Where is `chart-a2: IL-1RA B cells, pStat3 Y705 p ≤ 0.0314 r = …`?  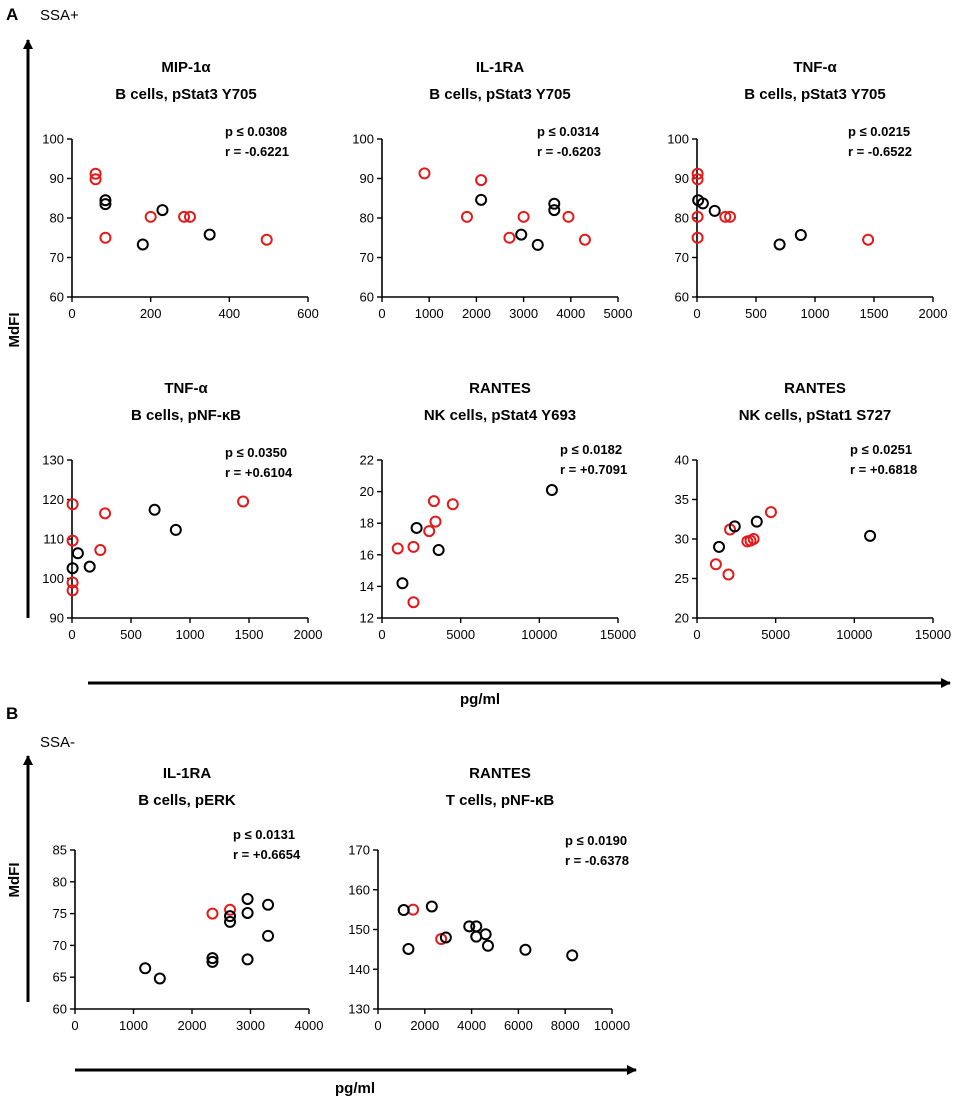
chart-a2: IL-1RA B cells, pStat3 Y705 p ≤ 0.0314 r = … is located at coordinates (492, 190).